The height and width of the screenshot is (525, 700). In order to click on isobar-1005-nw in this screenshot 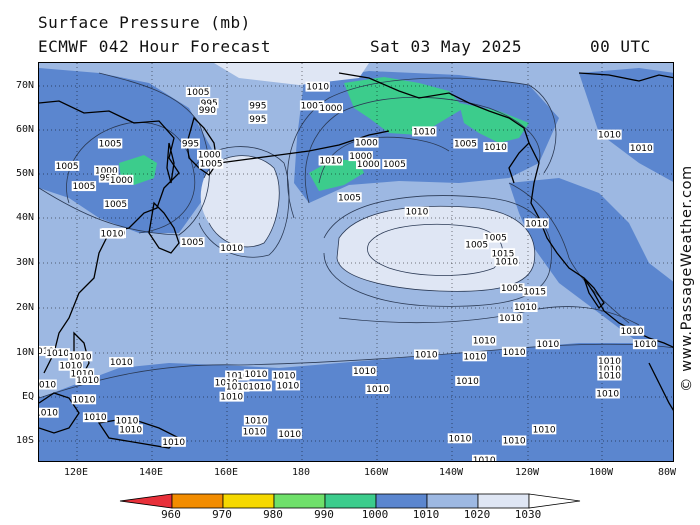, I will do `click(131, 177)`.